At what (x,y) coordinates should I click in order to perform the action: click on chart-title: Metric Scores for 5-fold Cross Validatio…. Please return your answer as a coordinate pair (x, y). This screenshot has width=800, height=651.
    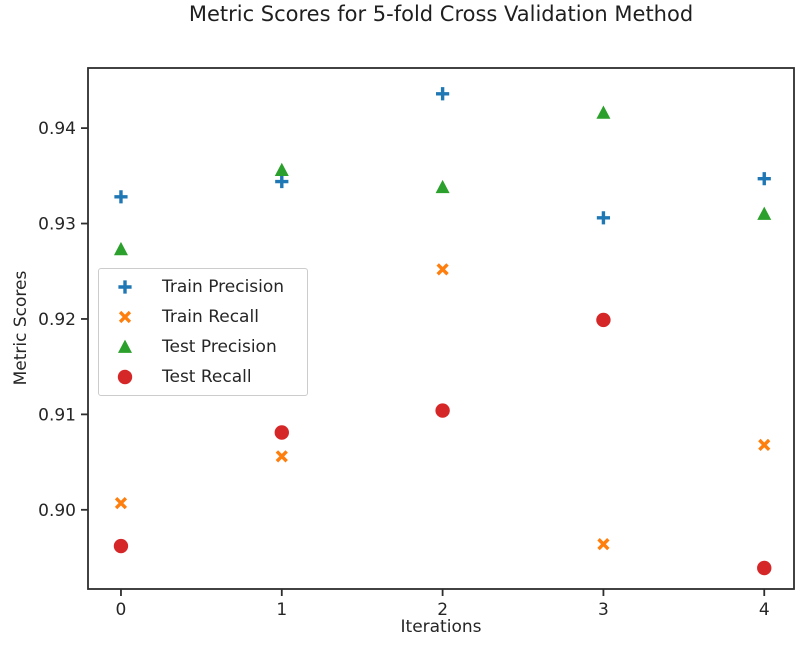
    Looking at the image, I should click on (441, 14).